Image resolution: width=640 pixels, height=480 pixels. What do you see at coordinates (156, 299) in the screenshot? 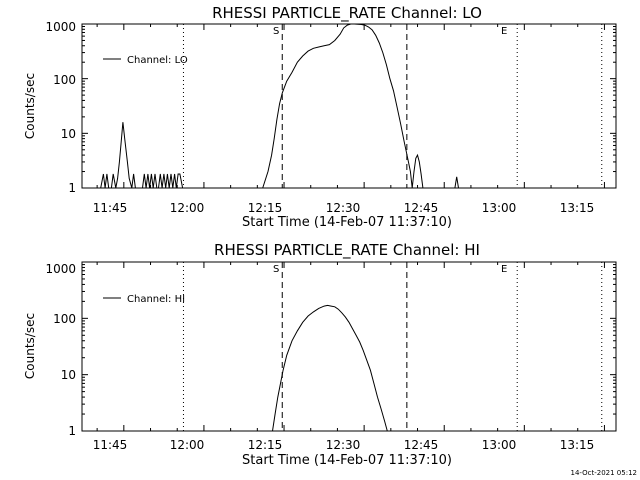
I see `legend-label-hi: Channel: HI` at bounding box center [156, 299].